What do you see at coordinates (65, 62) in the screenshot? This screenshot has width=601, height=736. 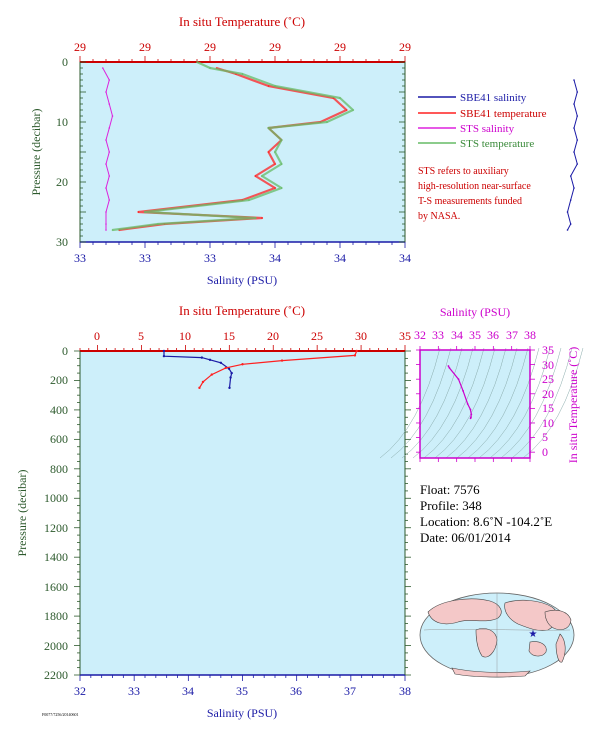 I see `top-pres-tick: 0` at bounding box center [65, 62].